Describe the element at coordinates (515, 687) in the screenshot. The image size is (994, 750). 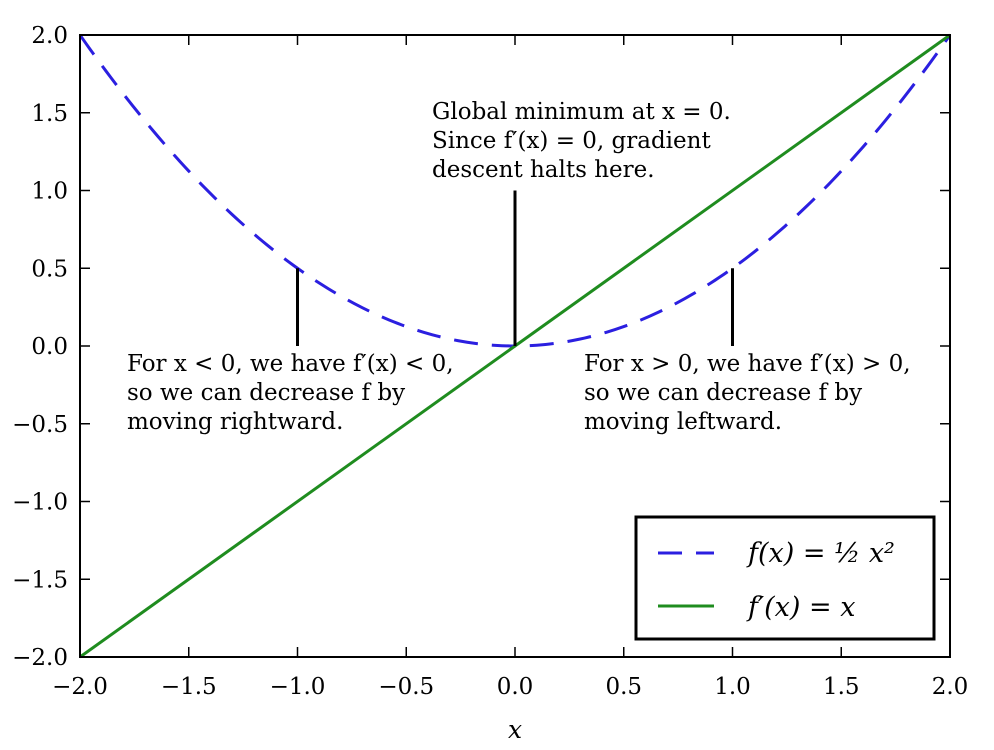
I see `x-tick-label: 0.0` at that location.